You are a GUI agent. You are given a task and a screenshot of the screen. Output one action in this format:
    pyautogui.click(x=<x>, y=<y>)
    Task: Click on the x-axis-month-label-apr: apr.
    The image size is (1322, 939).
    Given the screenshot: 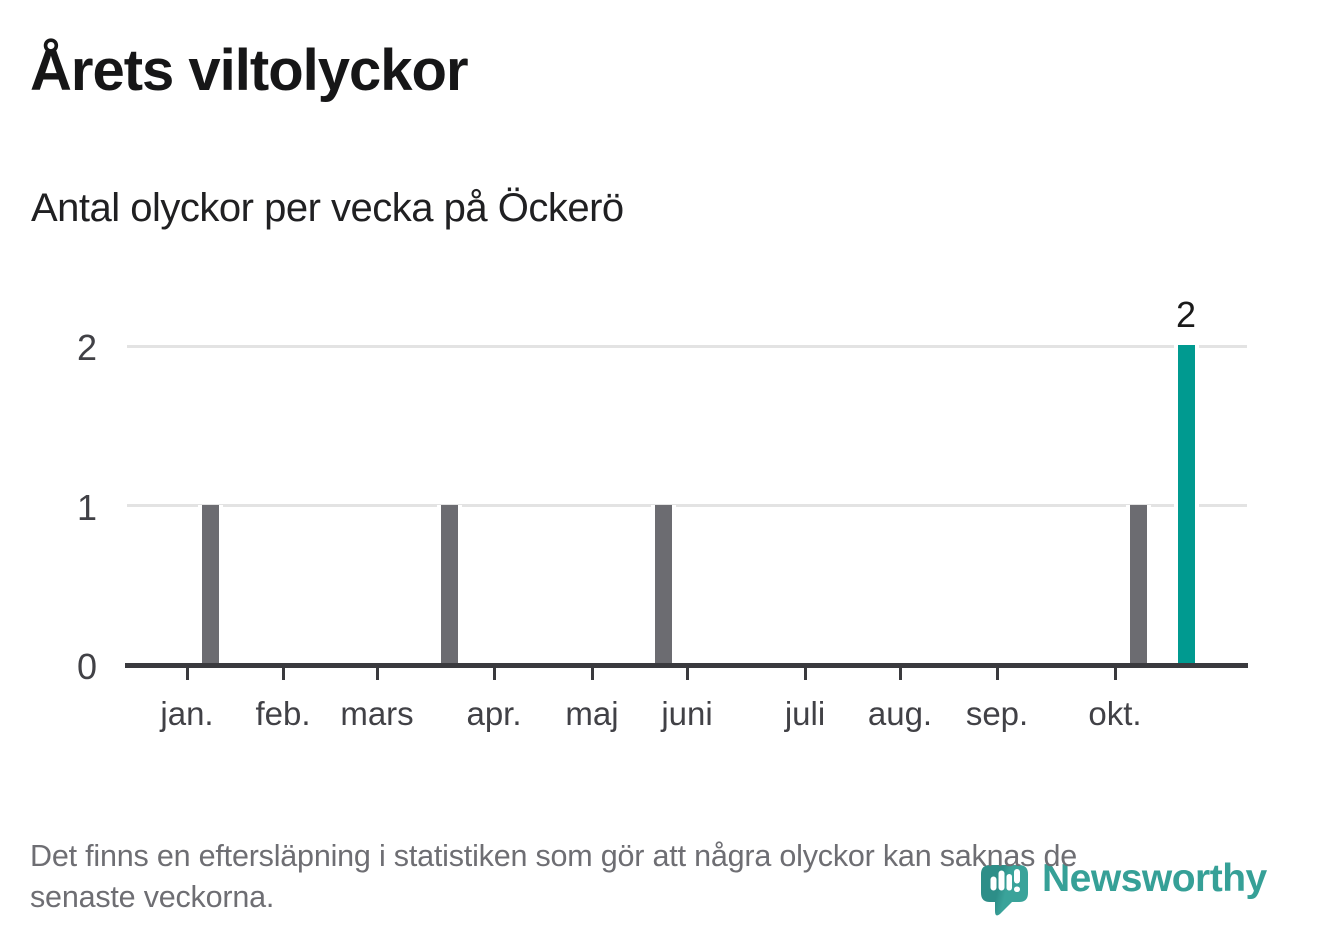 What is the action you would take?
    pyautogui.click(x=494, y=713)
    